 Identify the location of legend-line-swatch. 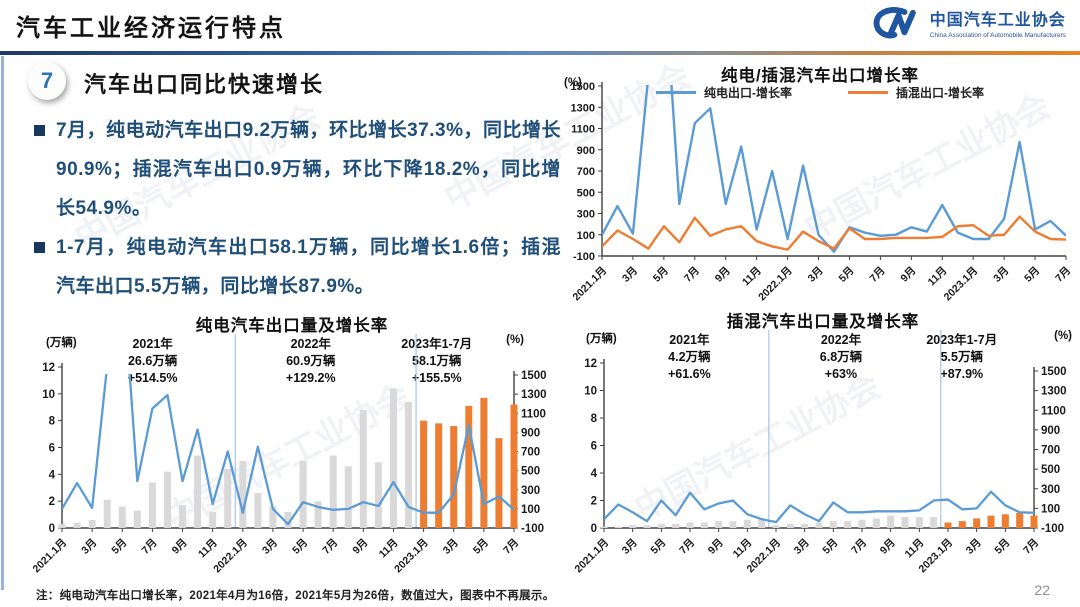
(868, 92).